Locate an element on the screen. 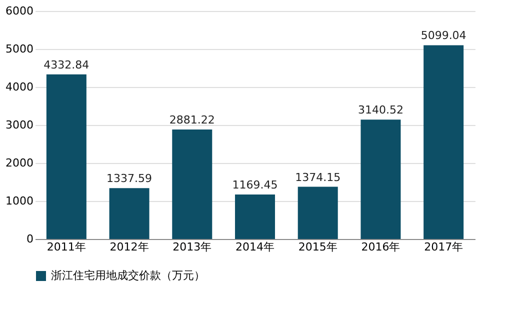 Image resolution: width=512 pixels, height=322 pixels. y-tick-label: 5000 is located at coordinates (20, 49).